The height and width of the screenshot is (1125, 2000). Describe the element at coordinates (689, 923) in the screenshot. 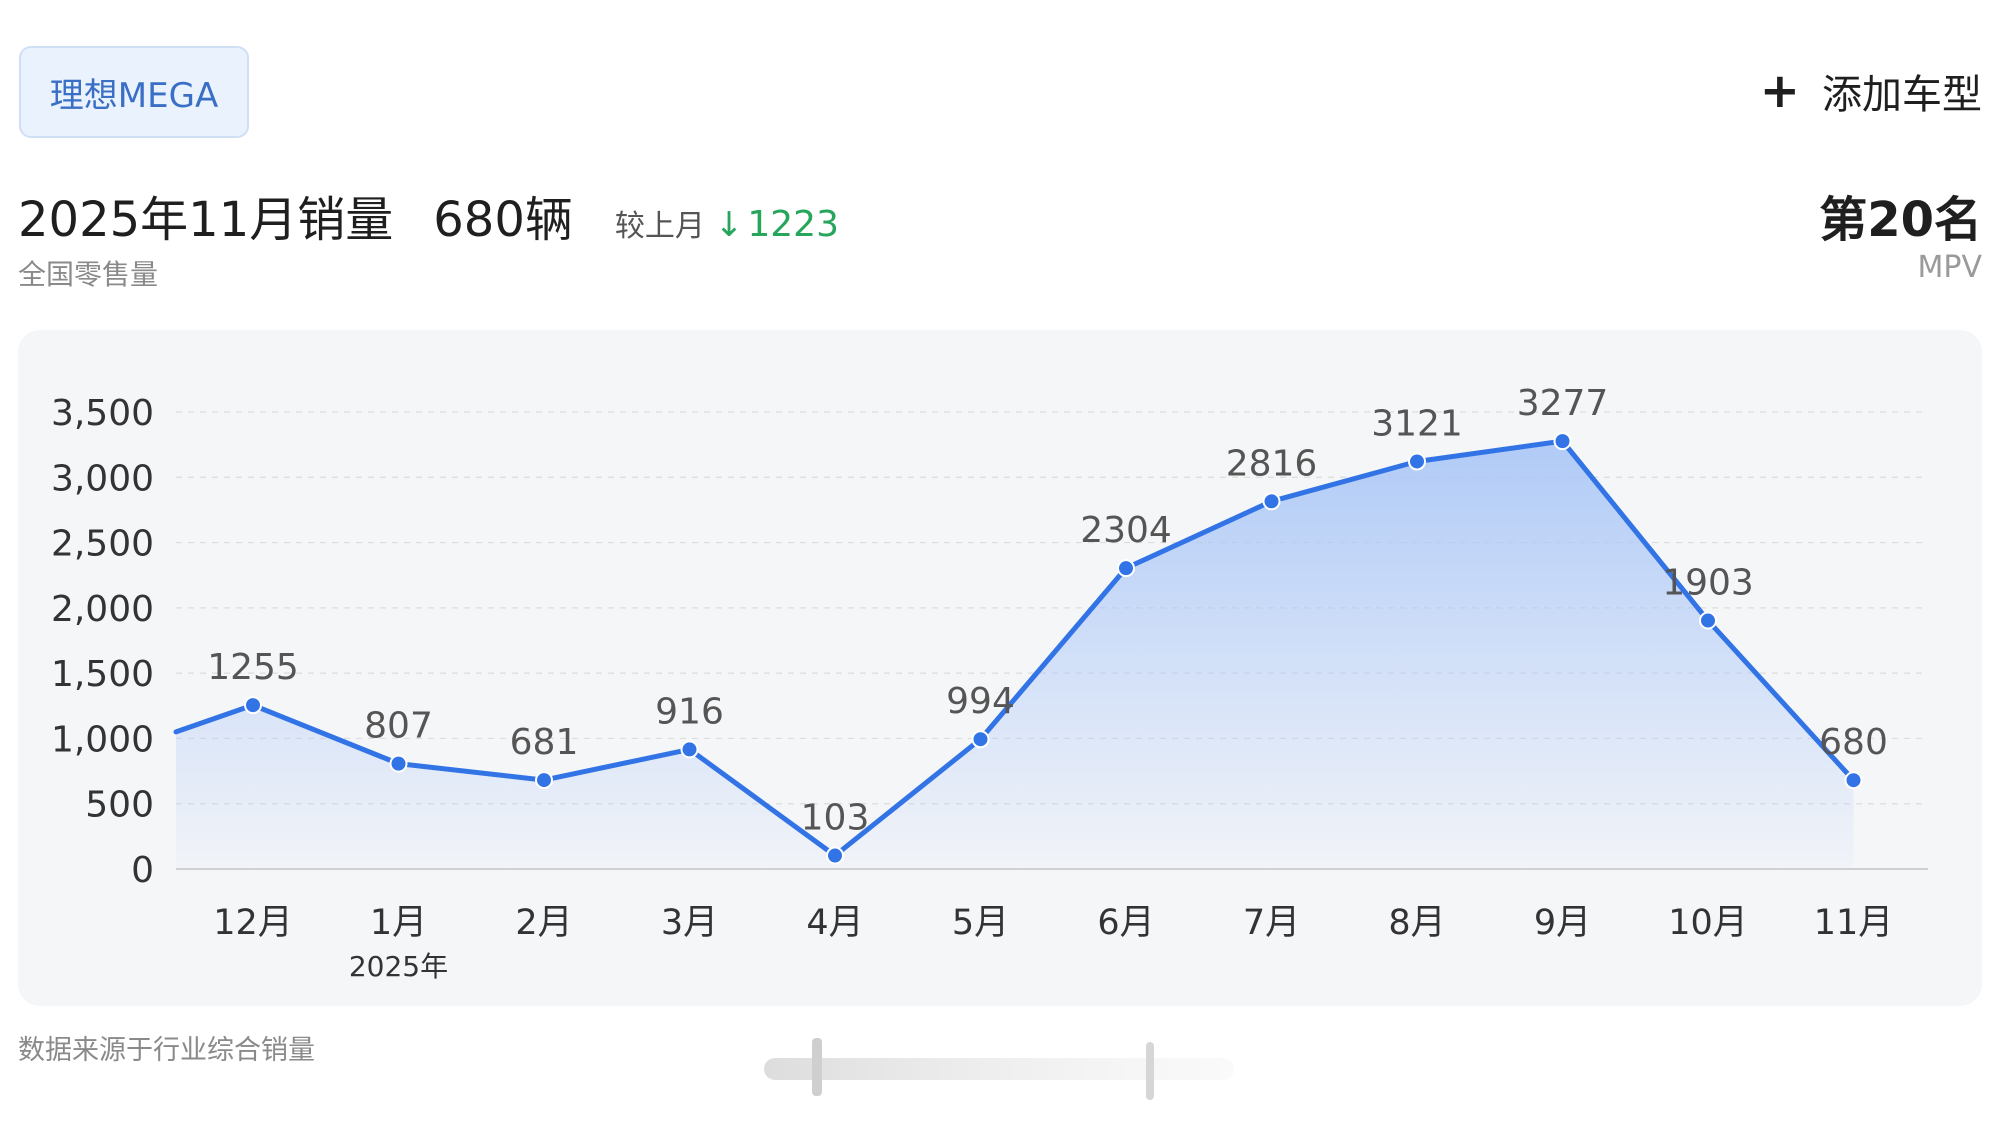

I see `x-tick-label: 3月` at that location.